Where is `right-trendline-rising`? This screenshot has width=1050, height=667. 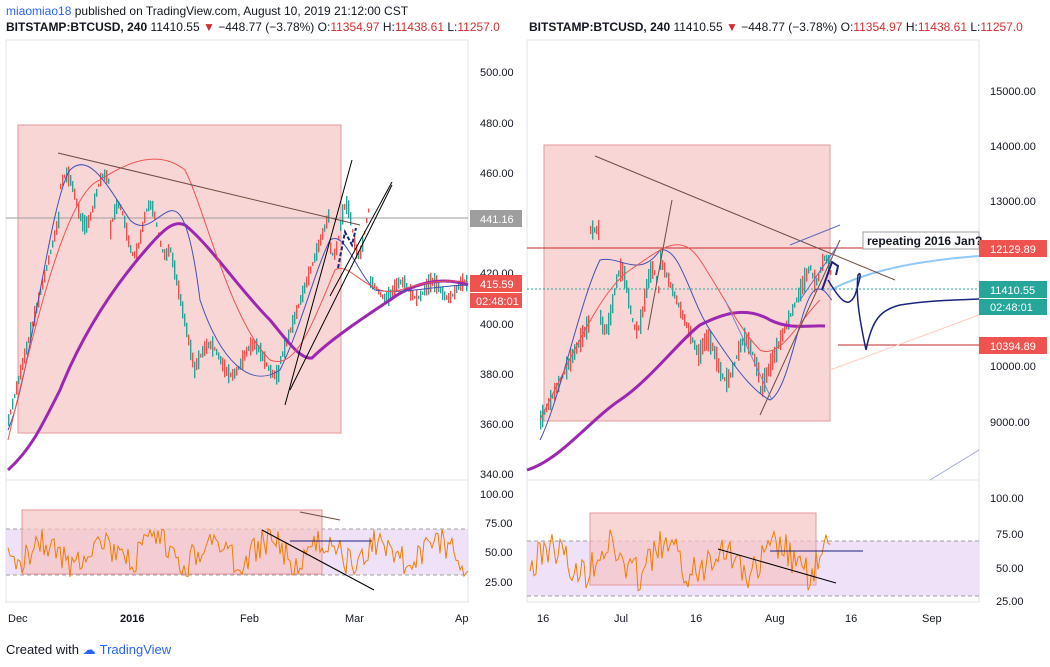
right-trendline-rising is located at coordinates (800, 327).